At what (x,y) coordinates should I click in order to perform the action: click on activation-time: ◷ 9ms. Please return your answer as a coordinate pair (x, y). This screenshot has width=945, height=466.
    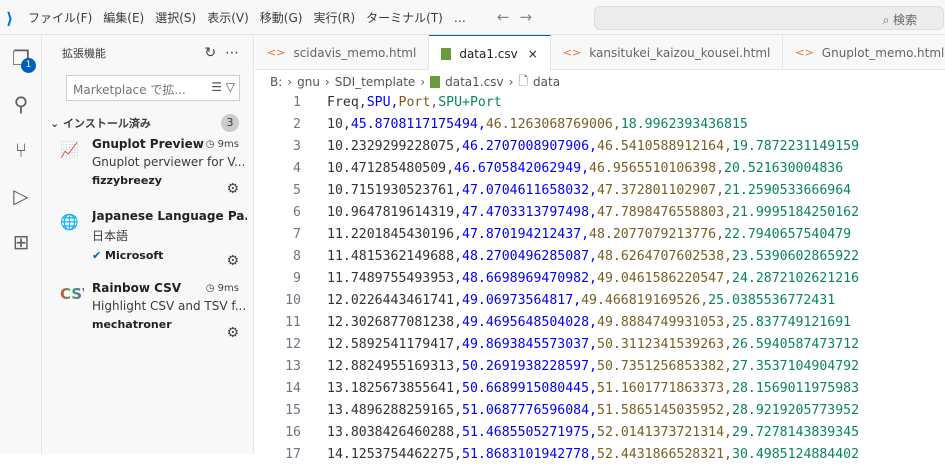
    Looking at the image, I should click on (222, 144).